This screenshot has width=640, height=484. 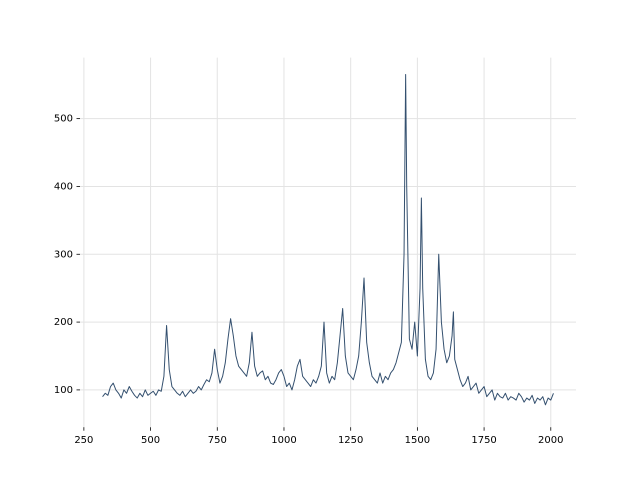 I want to click on y-tick-label: 200, so click(x=63, y=322).